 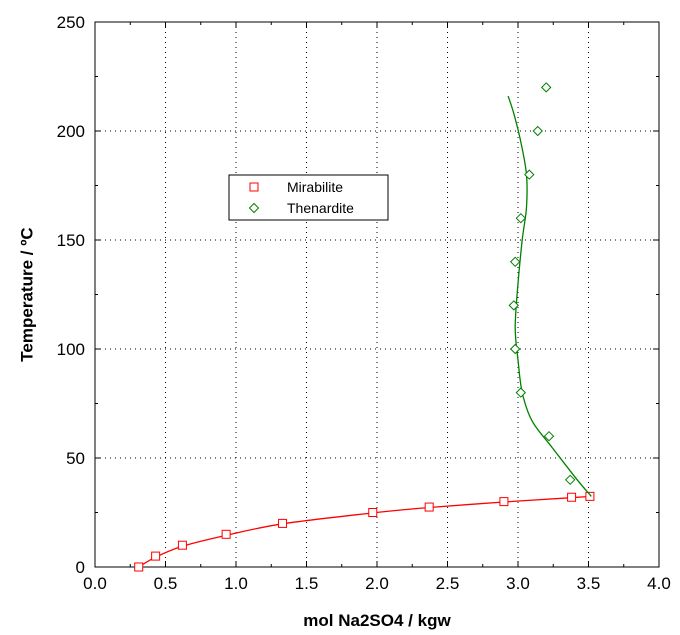 I want to click on y-axis-title: Temperature / ºC, so click(x=26, y=294).